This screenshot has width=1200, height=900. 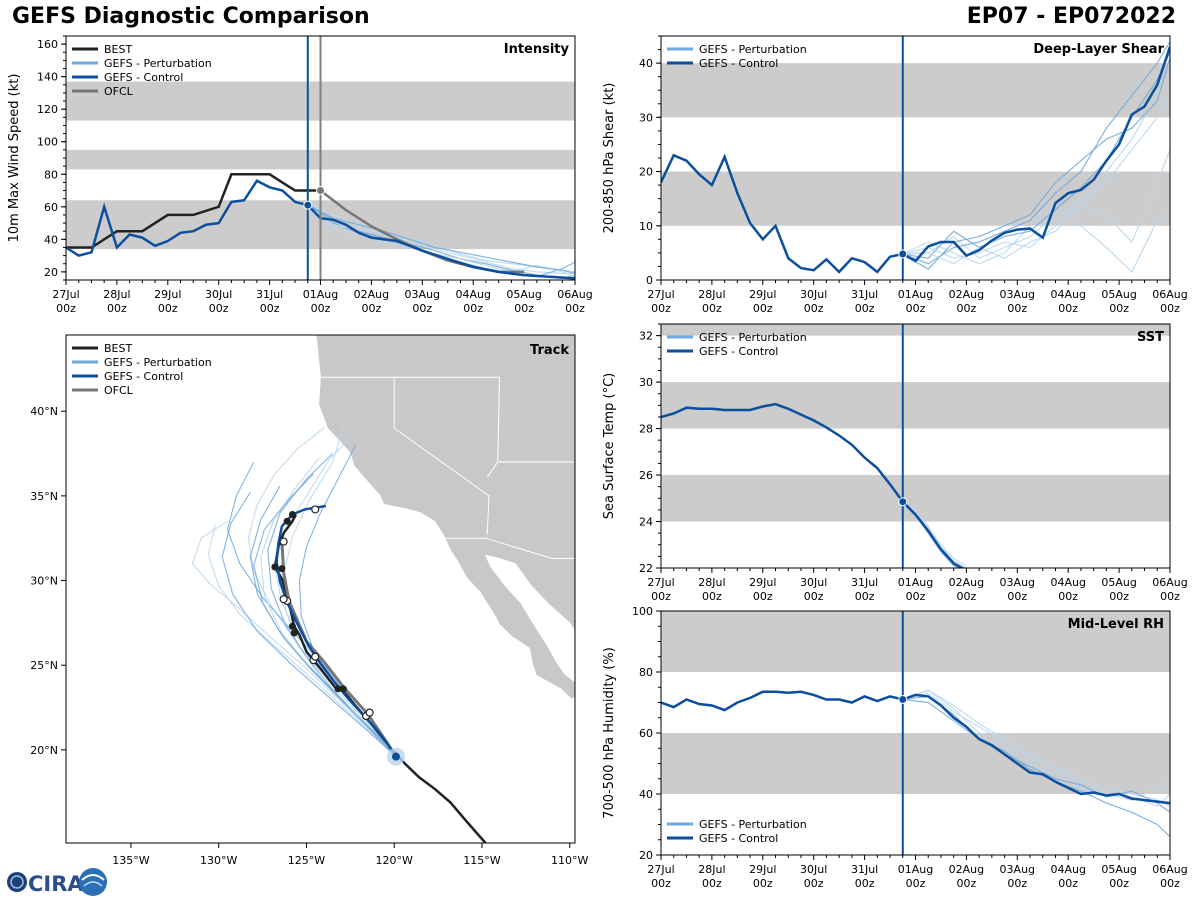 I want to click on y-tick-label: 35°N, so click(x=44, y=496).